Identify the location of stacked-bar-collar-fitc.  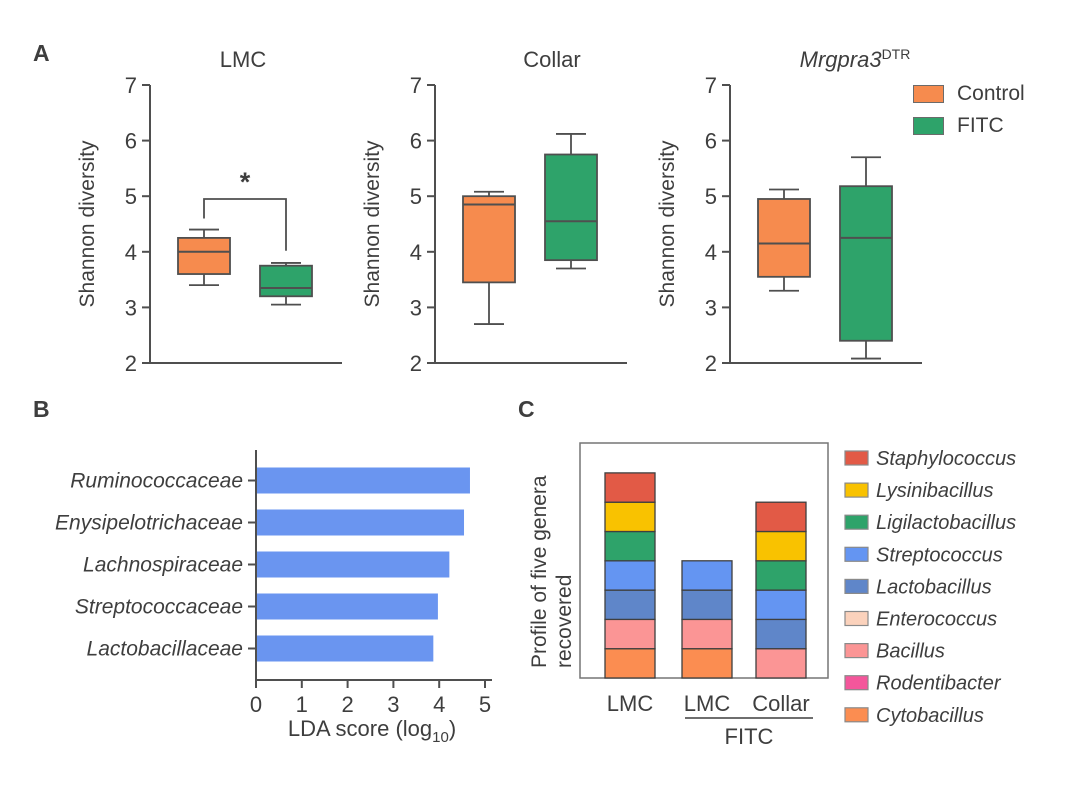
(781, 590).